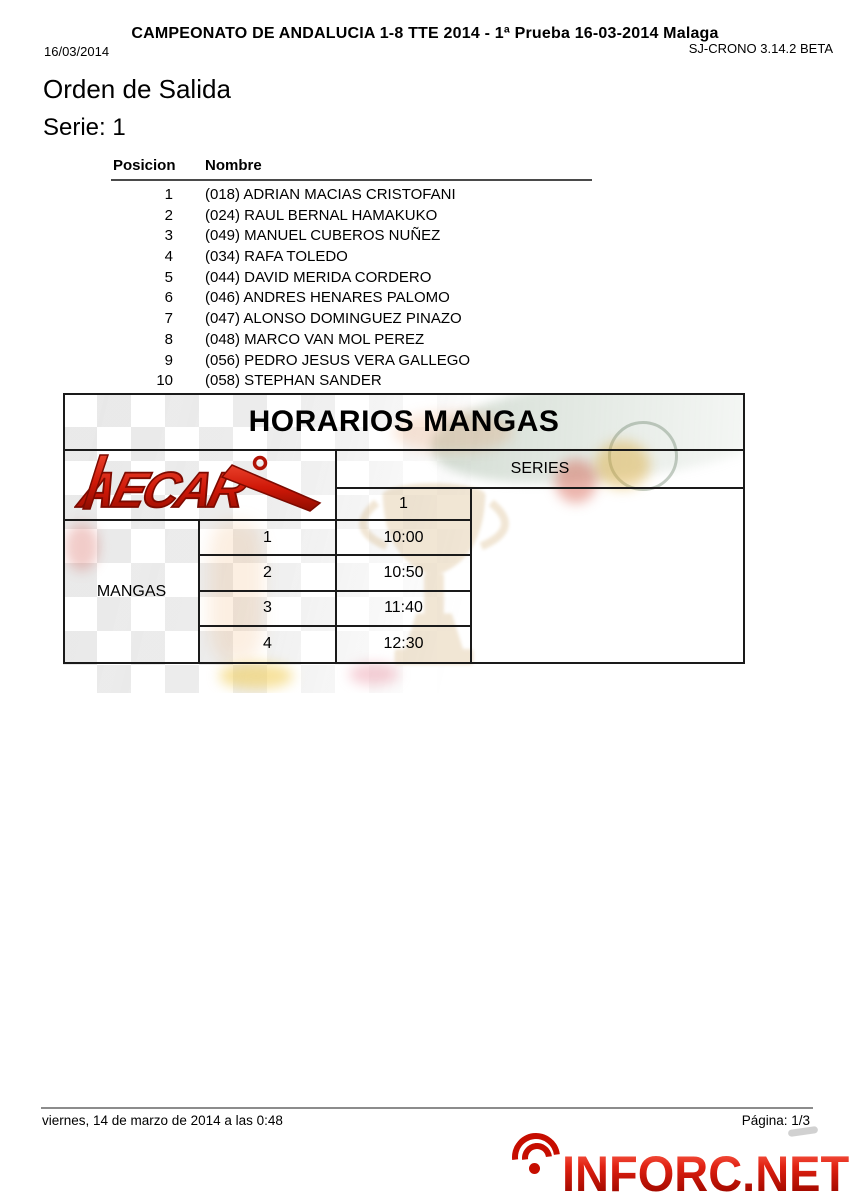 This screenshot has width=850, height=1202. What do you see at coordinates (404, 644) in the screenshot?
I see `manga-time-cell: 12:30` at bounding box center [404, 644].